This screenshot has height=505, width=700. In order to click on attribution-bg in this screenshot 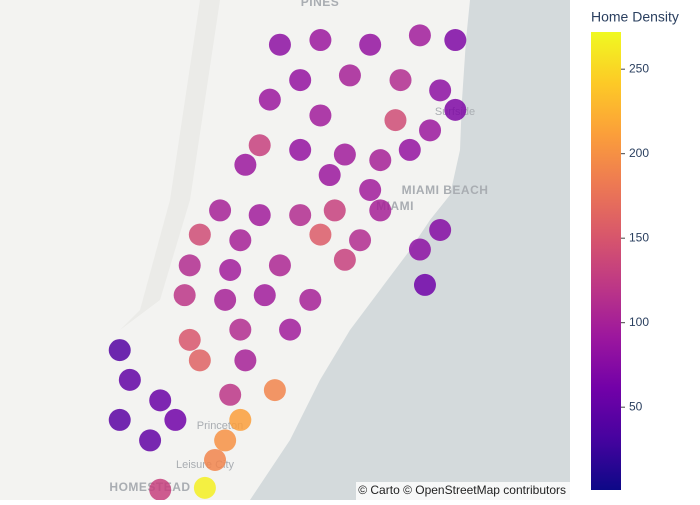, I will do `click(463, 491)`.